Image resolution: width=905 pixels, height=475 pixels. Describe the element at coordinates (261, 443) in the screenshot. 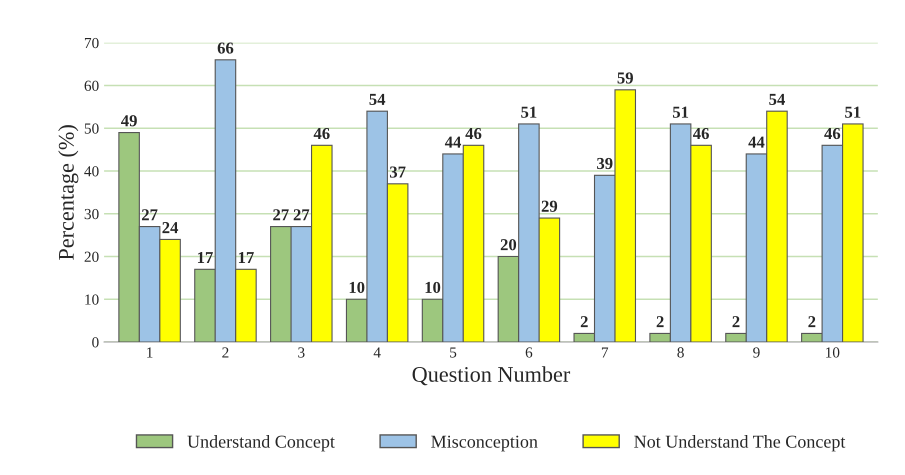

I see `legend-label: Understand Concept` at that location.